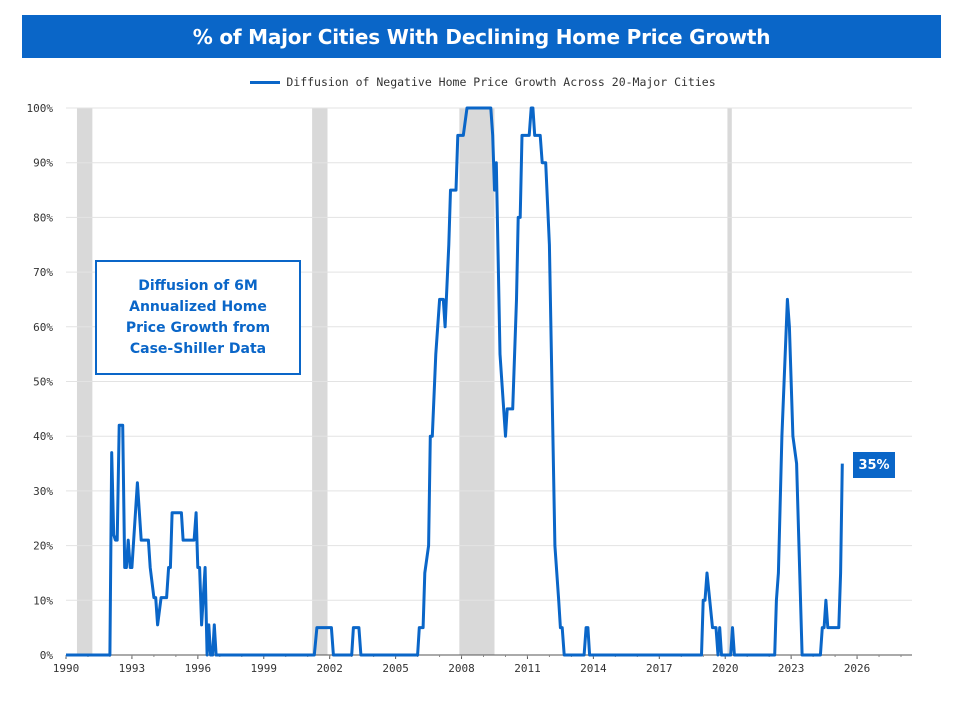 This screenshot has height=703, width=966. I want to click on x-tick-label: 1999, so click(264, 668).